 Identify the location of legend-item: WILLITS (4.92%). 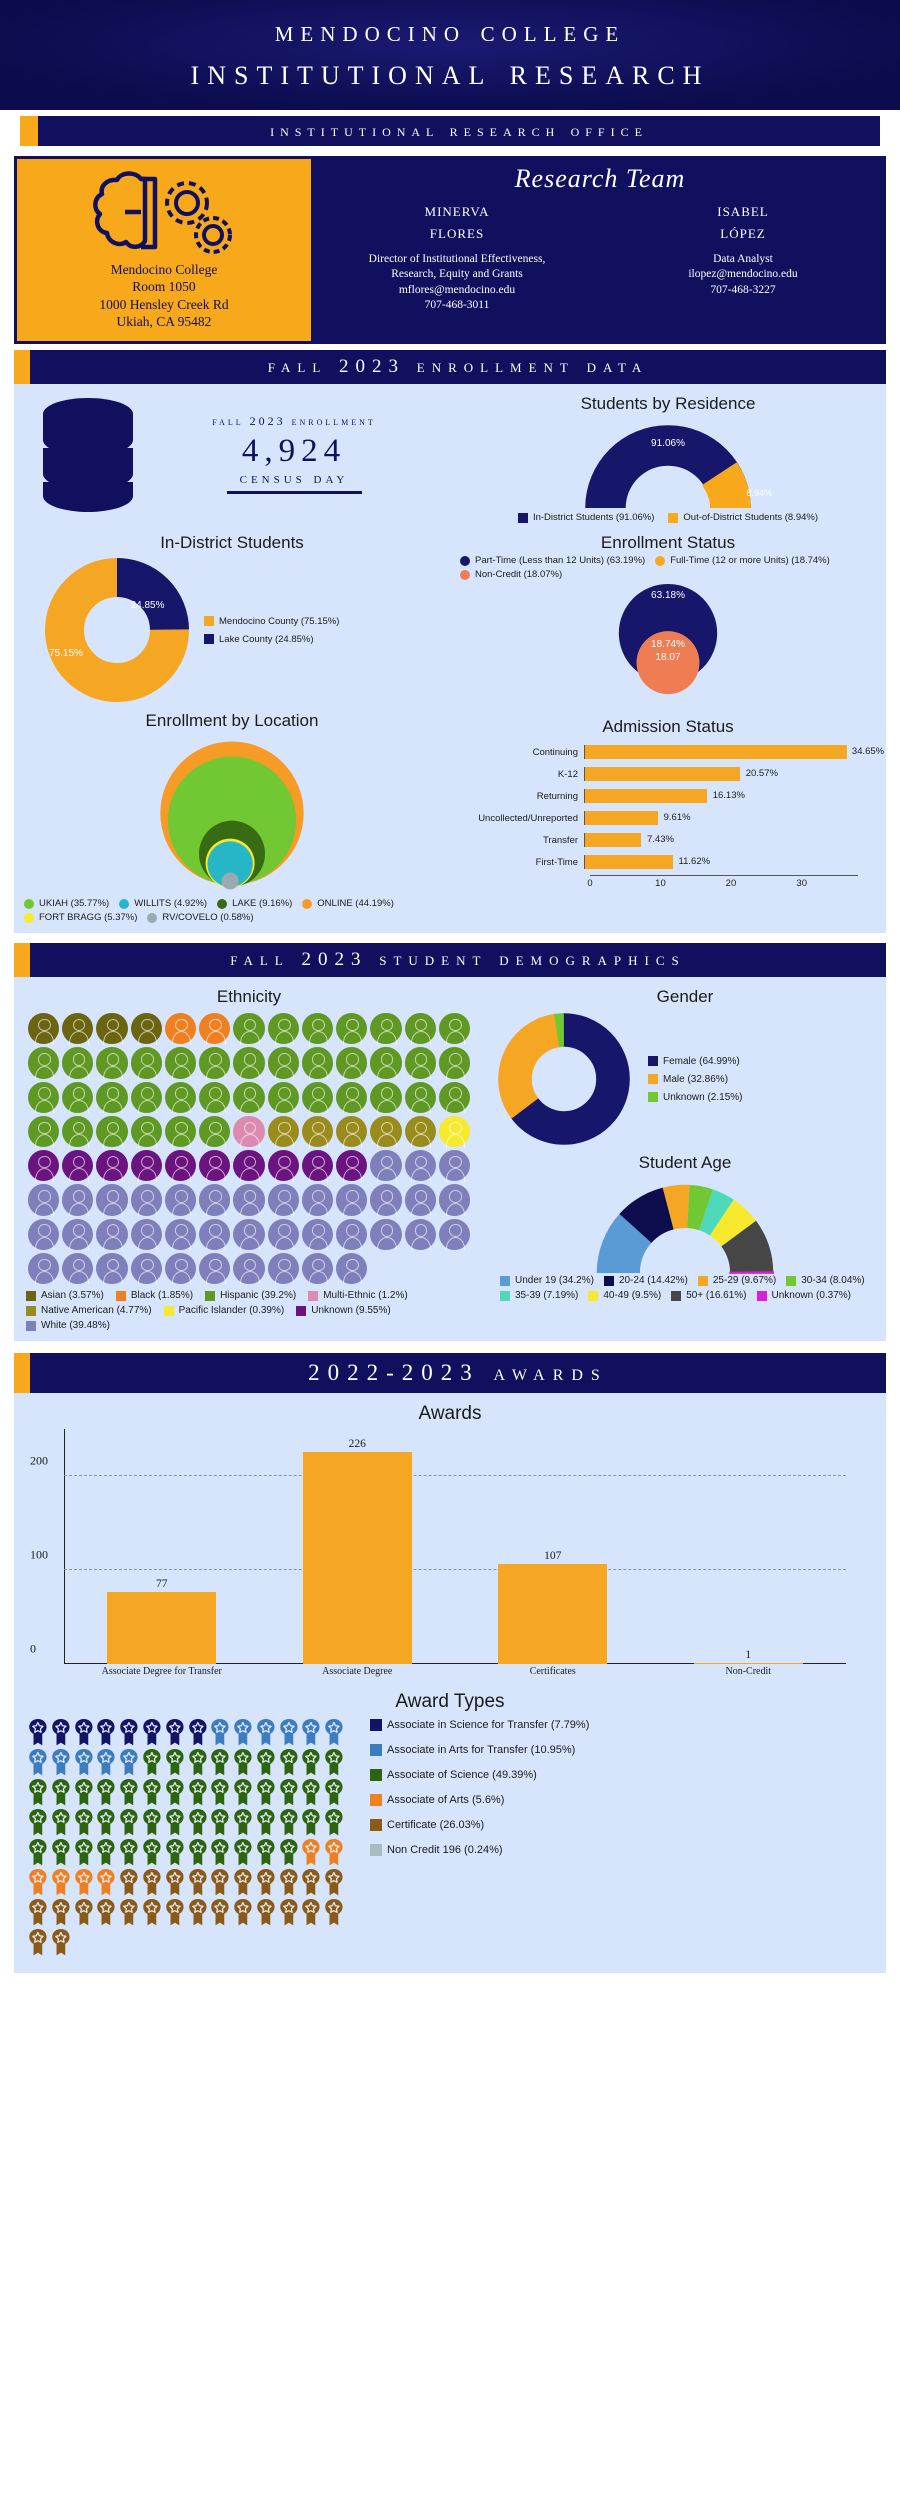
(163, 903).